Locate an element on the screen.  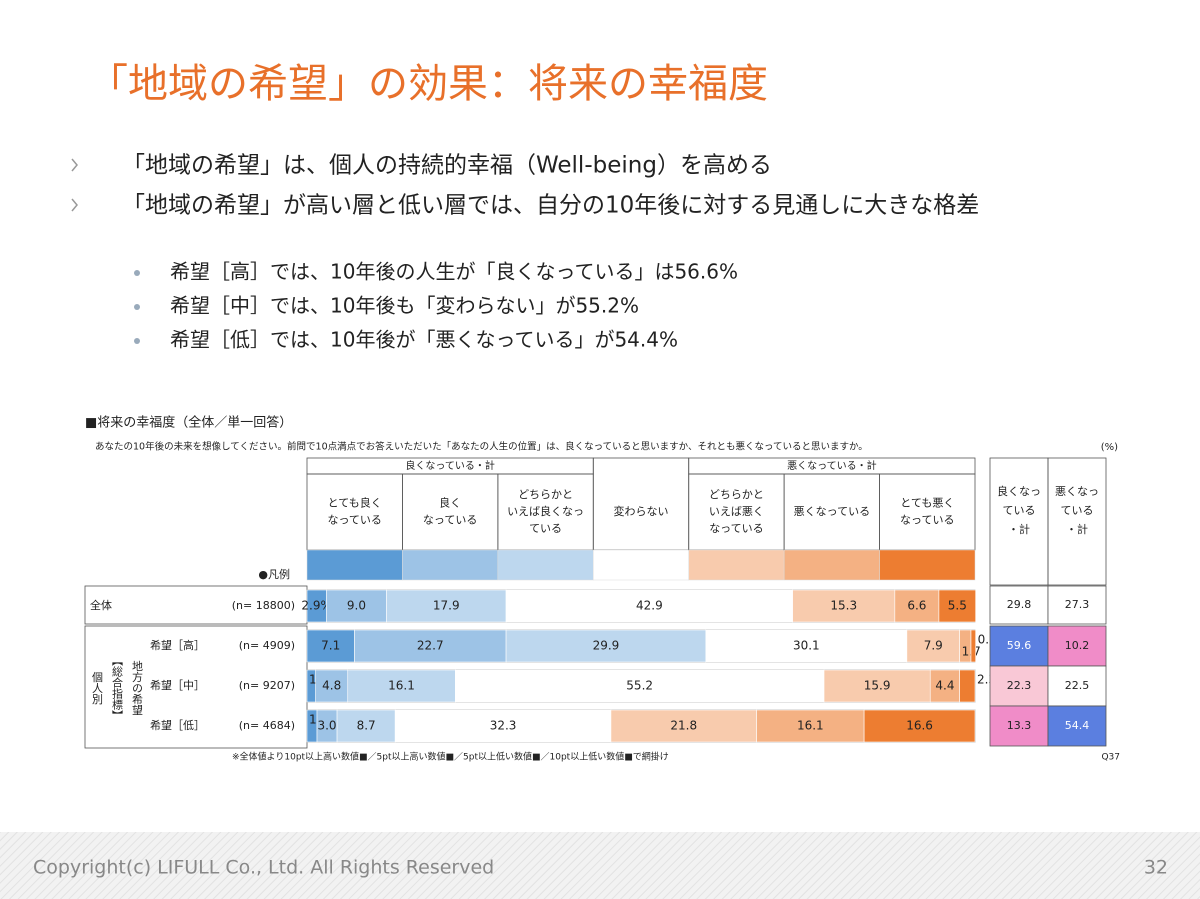
n-label: (n= 18800) is located at coordinates (263, 605).